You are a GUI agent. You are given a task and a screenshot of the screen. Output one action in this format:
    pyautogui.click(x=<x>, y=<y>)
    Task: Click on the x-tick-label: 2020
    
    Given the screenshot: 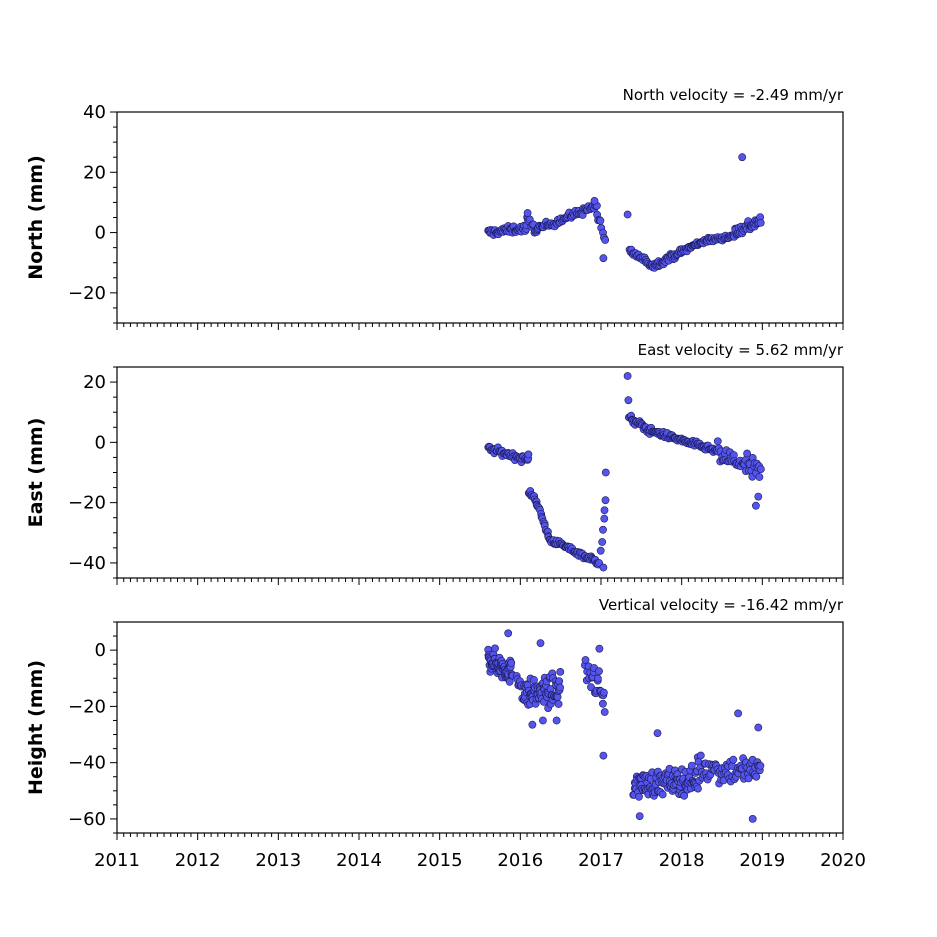 What is the action you would take?
    pyautogui.click(x=843, y=860)
    